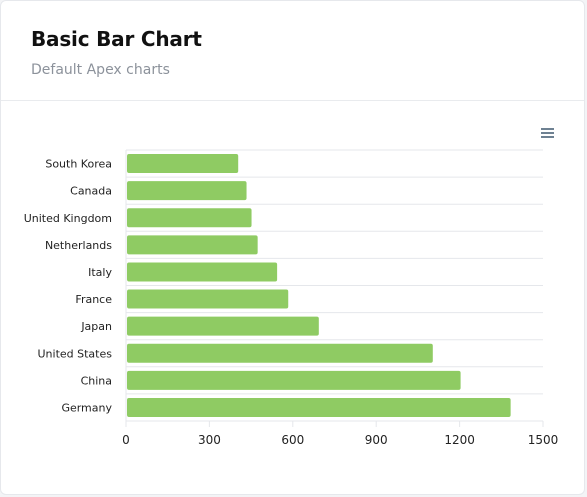 This screenshot has height=497, width=587. What do you see at coordinates (100, 70) in the screenshot?
I see `chart-subtitle: Default Apex charts` at bounding box center [100, 70].